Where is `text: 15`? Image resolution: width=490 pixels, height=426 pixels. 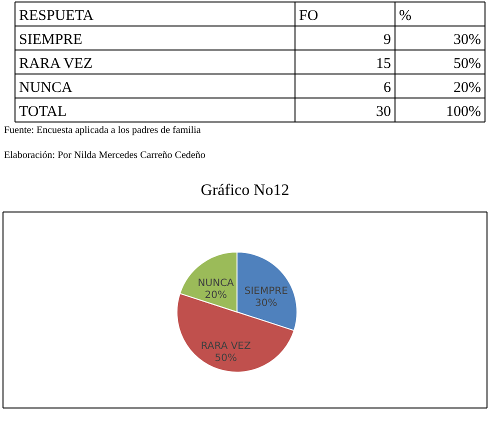
text: 15 is located at coordinates (383, 64).